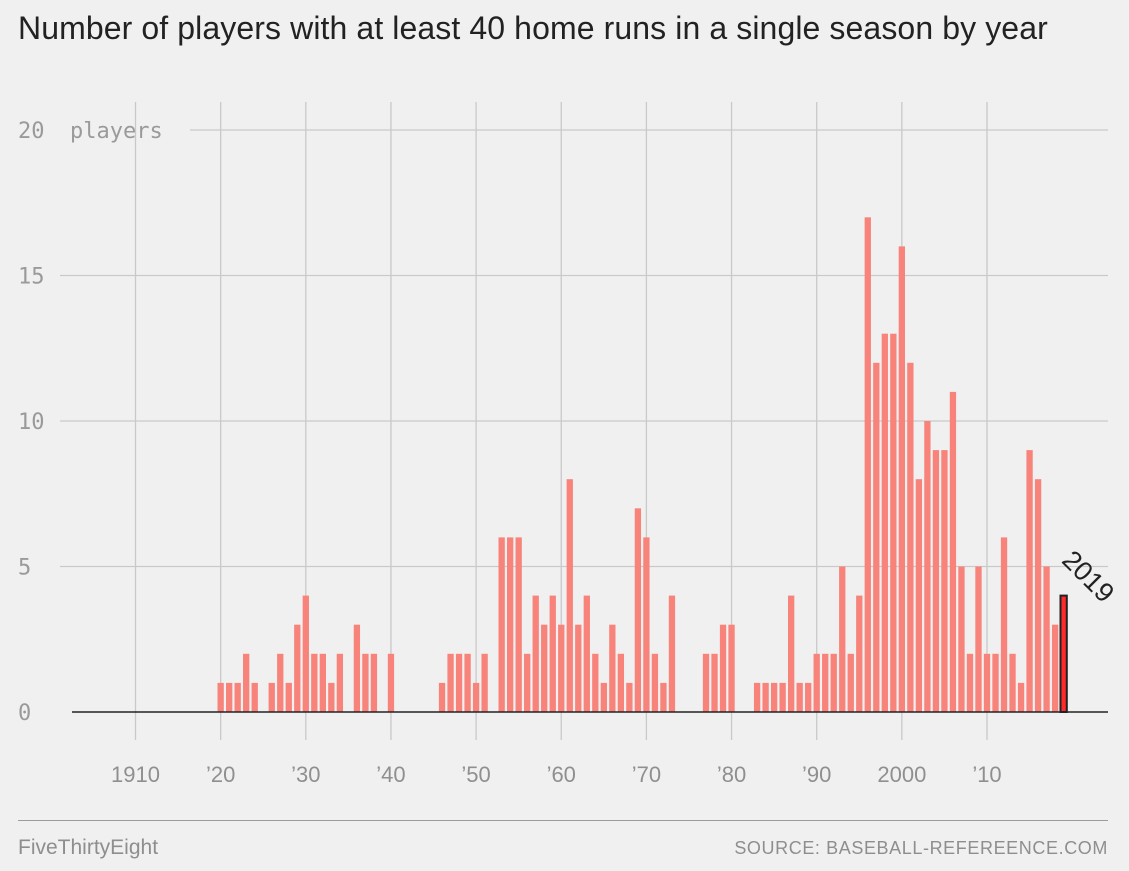  I want to click on bar-1972, so click(663, 697).